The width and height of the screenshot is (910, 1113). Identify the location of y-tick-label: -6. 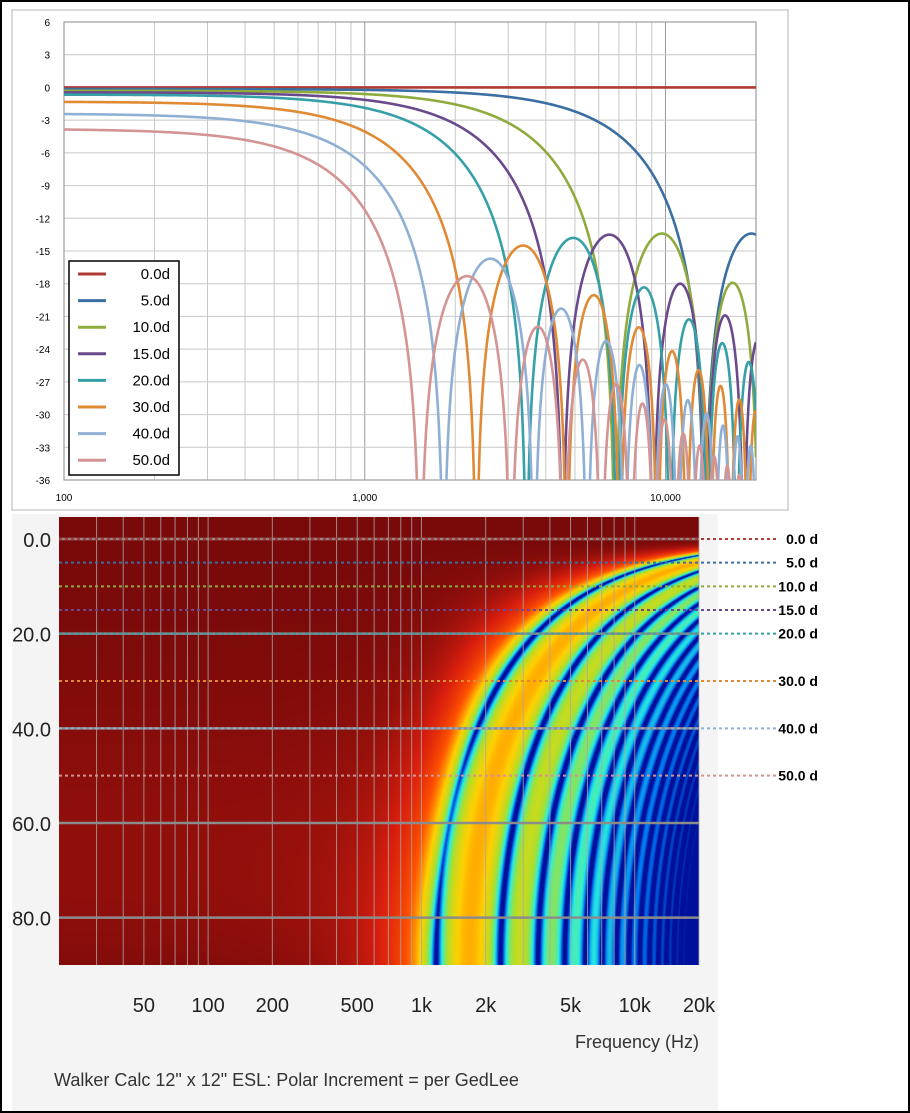
(45, 154).